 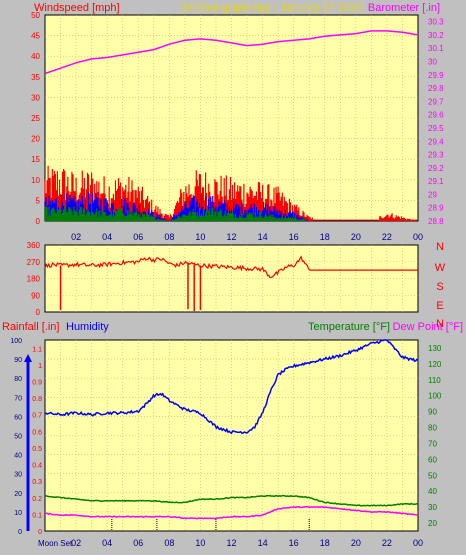 What do you see at coordinates (432, 443) in the screenshot?
I see `temperature-tick: 70` at bounding box center [432, 443].